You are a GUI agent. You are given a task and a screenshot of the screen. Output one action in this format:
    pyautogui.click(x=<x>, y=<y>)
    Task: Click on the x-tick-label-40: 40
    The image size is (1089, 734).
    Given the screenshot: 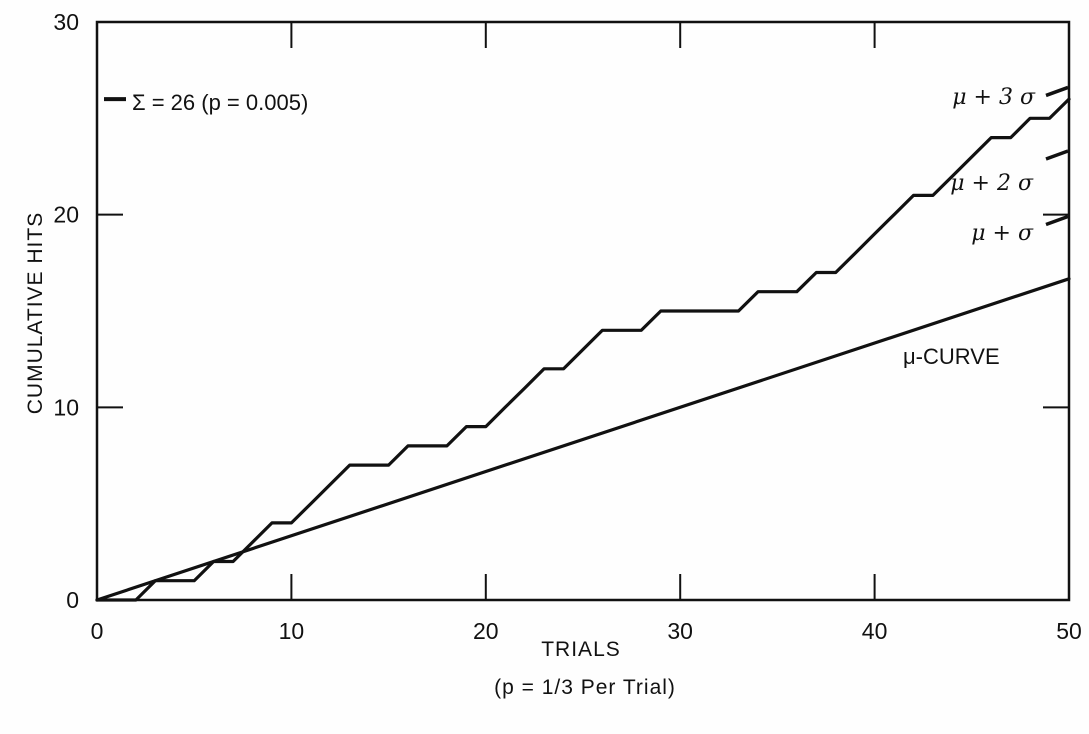 What is the action you would take?
    pyautogui.click(x=875, y=631)
    